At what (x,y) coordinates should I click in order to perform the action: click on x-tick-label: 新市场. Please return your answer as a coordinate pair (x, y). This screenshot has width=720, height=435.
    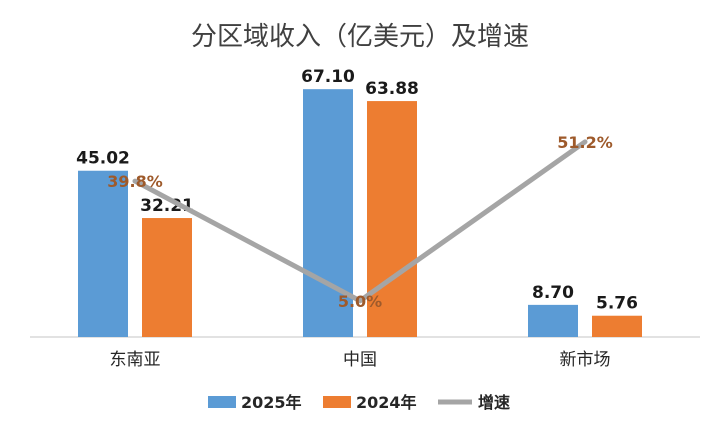
    Looking at the image, I should click on (585, 360).